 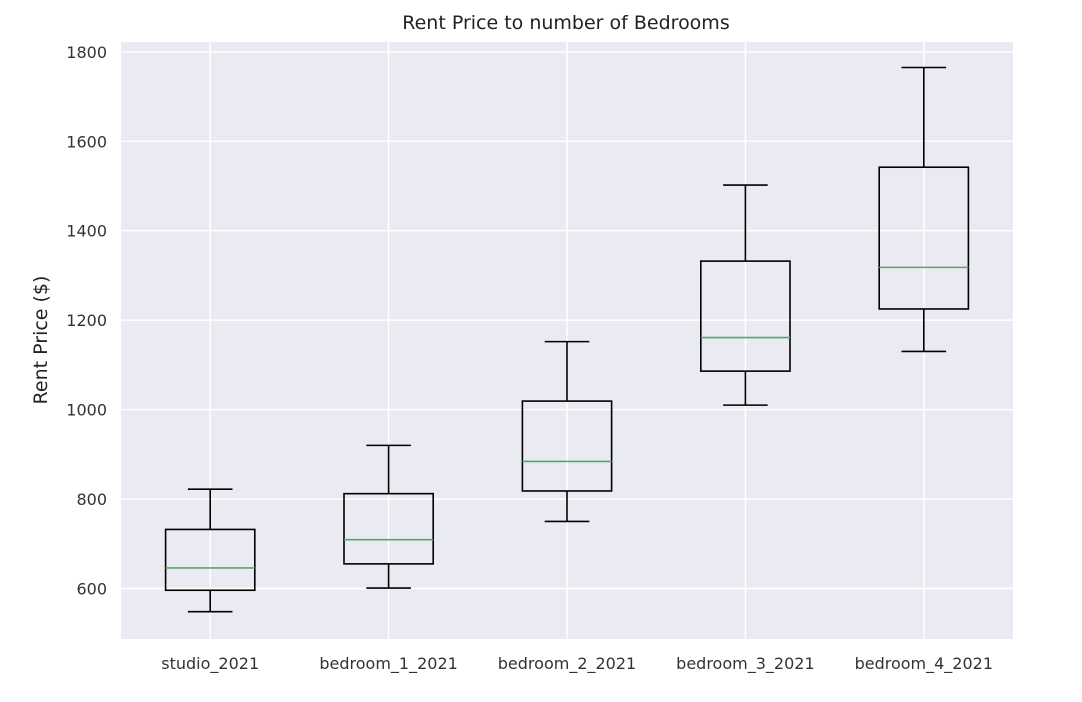 I want to click on box-bedroom_3_2021, so click(x=745, y=295).